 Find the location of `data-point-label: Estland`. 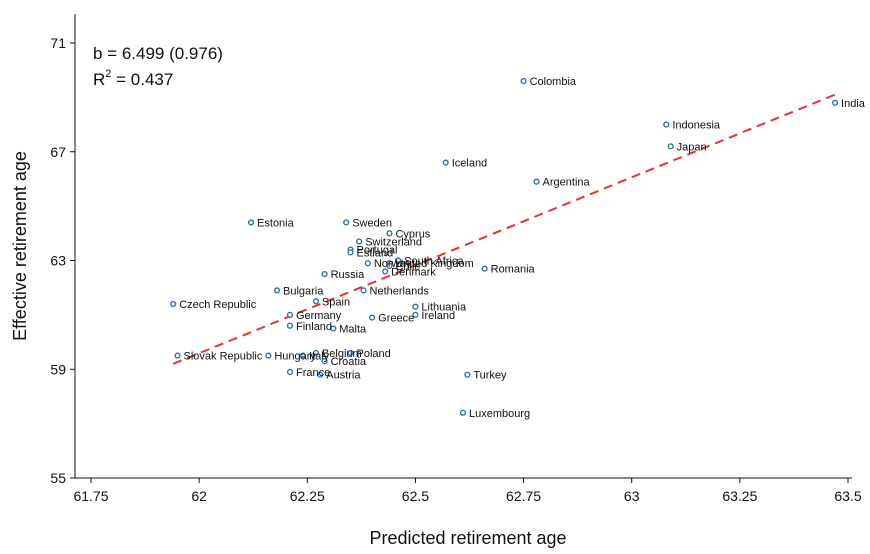

data-point-label: Estland is located at coordinates (375, 253).